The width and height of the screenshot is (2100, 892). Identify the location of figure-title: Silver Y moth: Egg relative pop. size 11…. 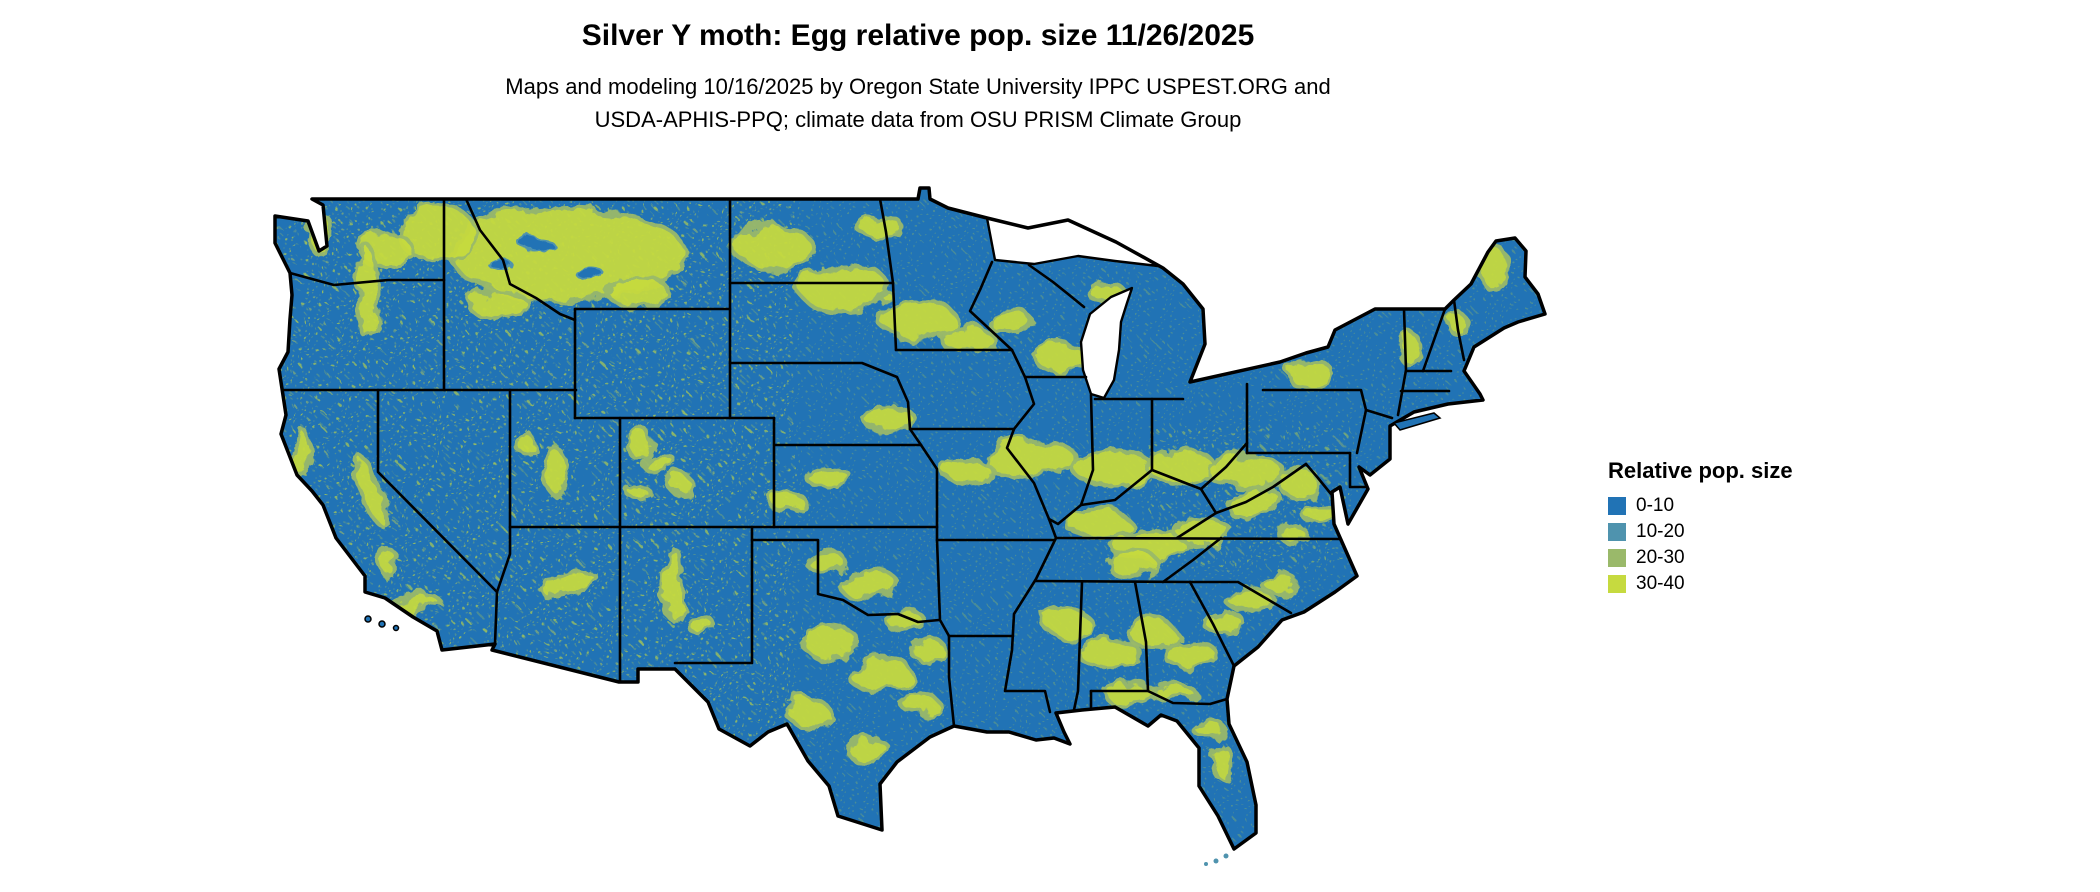
(918, 35).